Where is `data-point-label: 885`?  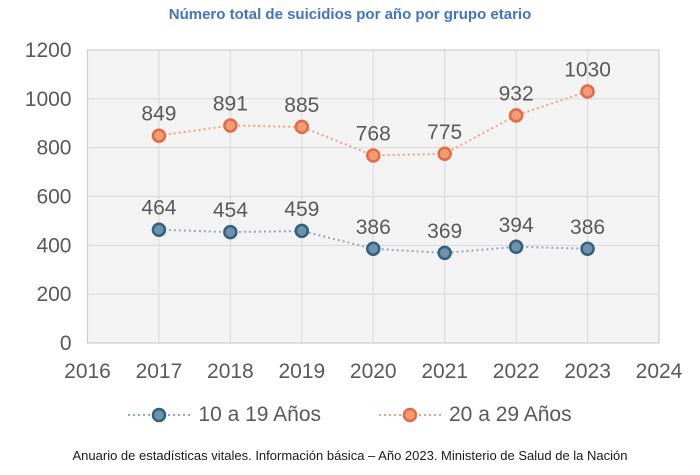
data-point-label: 885 is located at coordinates (301, 105).